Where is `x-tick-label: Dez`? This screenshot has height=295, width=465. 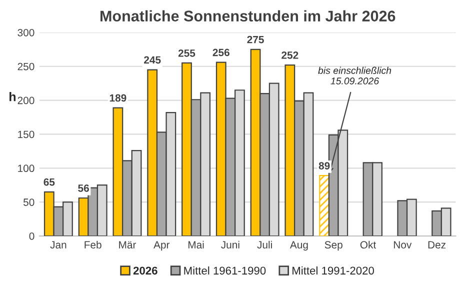 x-tick-label: Dez is located at coordinates (437, 245).